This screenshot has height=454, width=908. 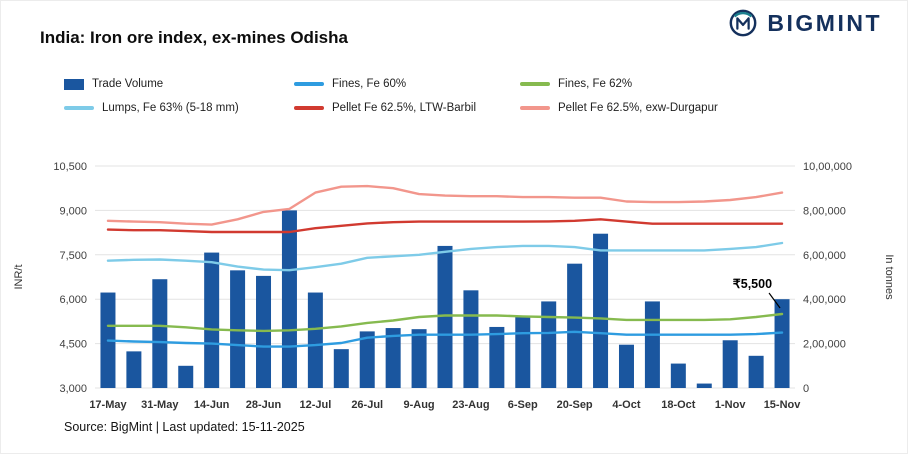 I want to click on legend-label: Pellet Fe 62.5%, LTW-Barbil, so click(x=404, y=108).